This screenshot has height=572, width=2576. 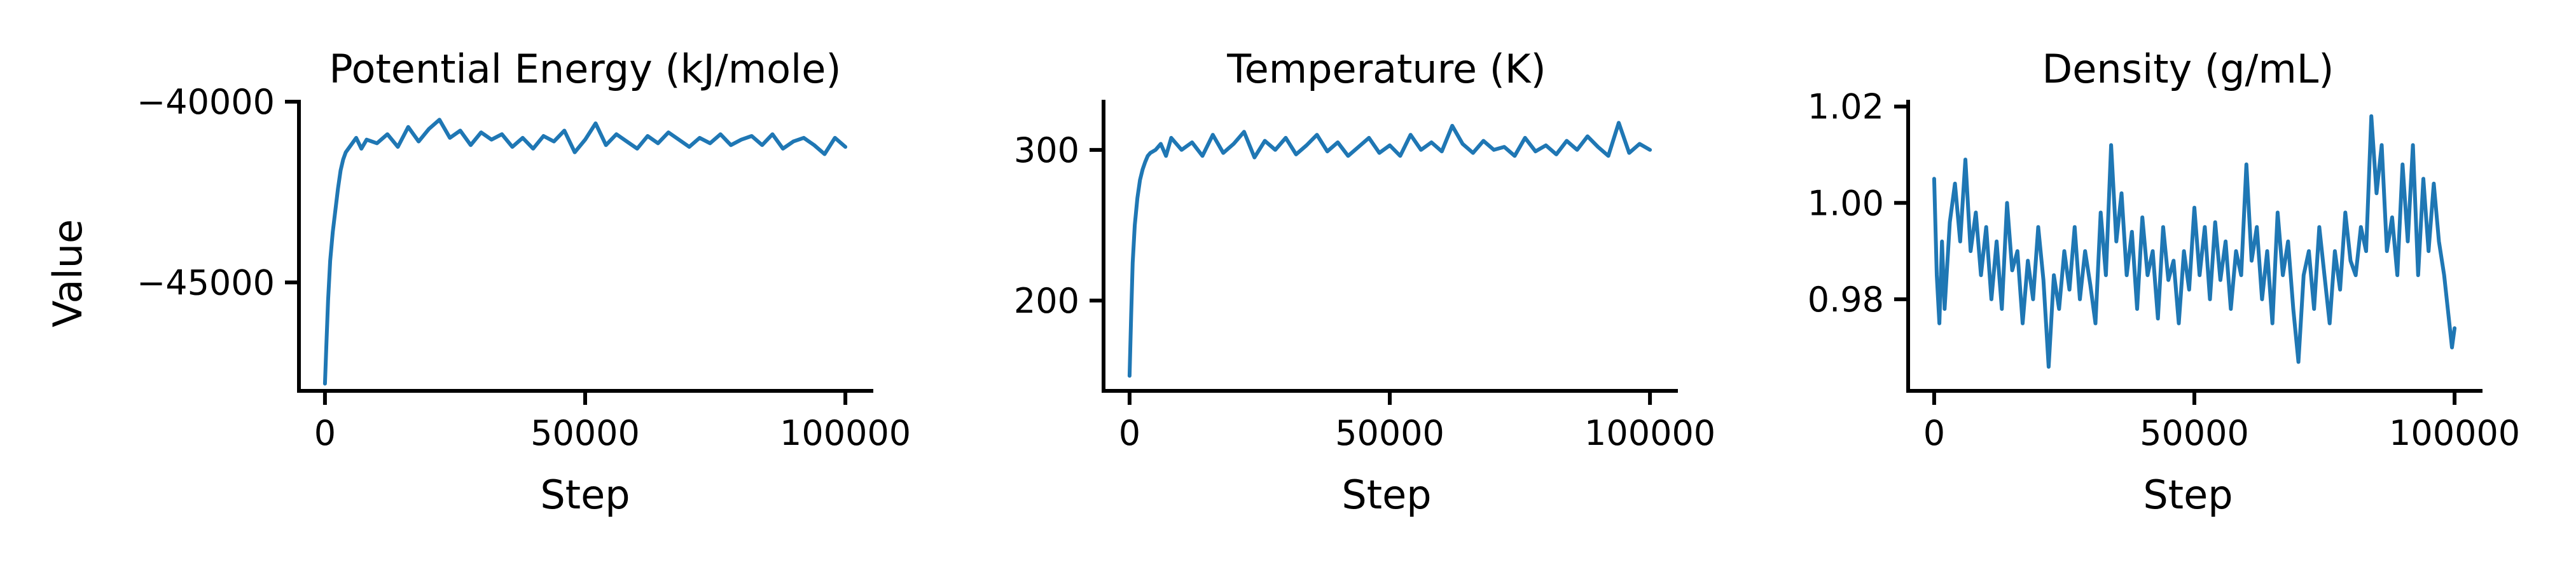 I want to click on y-axis-label: Value, so click(x=68, y=273).